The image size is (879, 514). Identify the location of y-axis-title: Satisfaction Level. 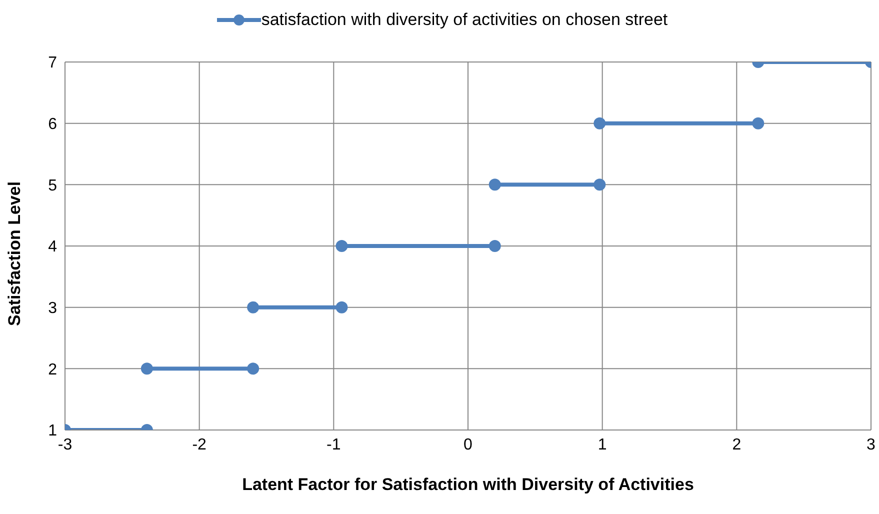
(14, 253).